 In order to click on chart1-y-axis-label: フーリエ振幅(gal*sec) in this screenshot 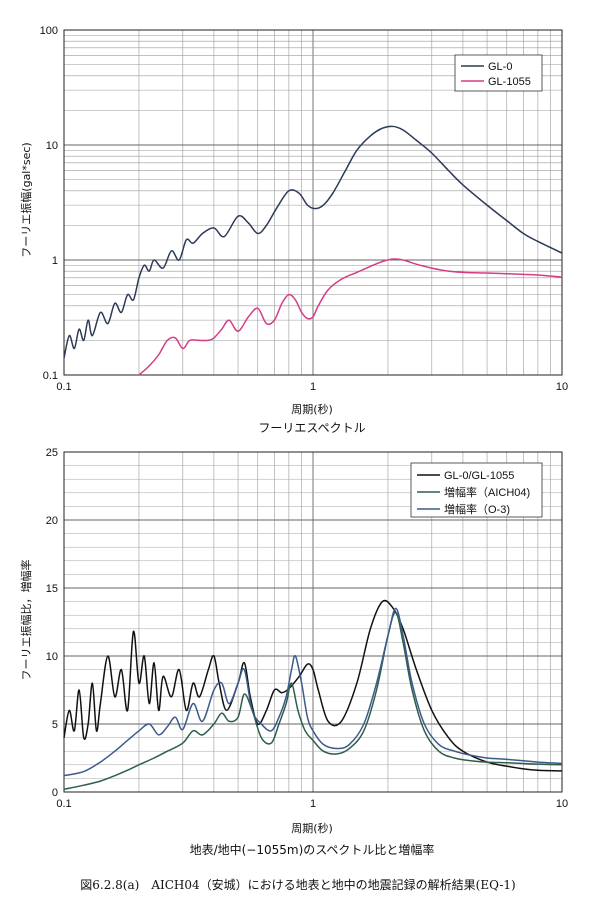, I will do `click(26, 199)`.